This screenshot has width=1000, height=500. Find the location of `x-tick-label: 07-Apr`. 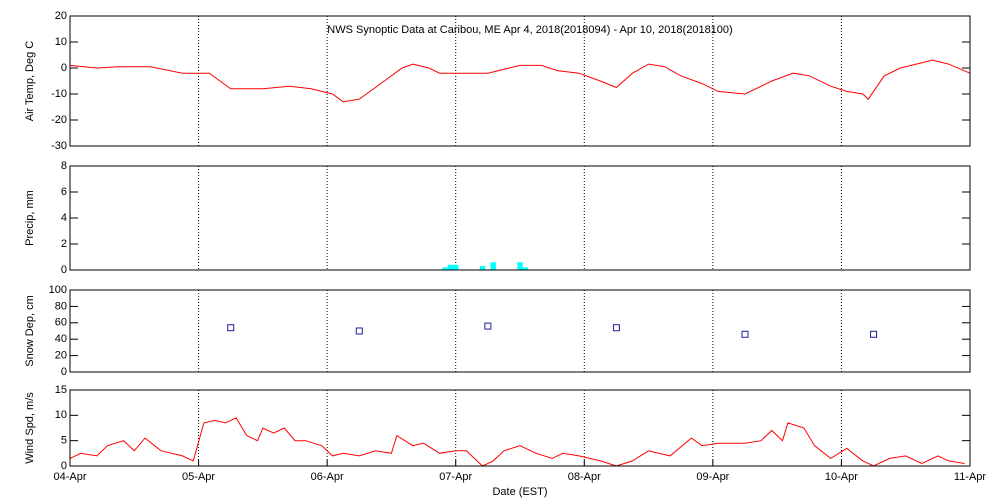

x-tick-label: 07-Apr is located at coordinates (455, 477).